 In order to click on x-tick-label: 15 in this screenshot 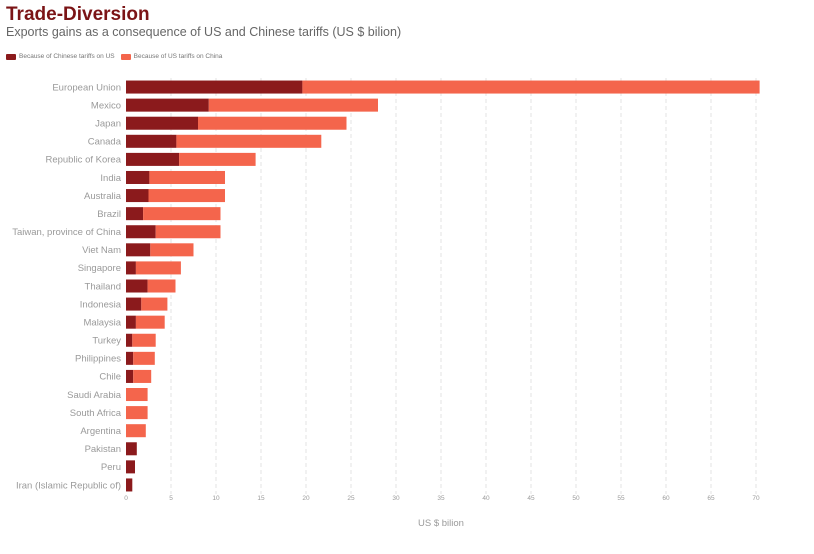, I will do `click(261, 498)`.